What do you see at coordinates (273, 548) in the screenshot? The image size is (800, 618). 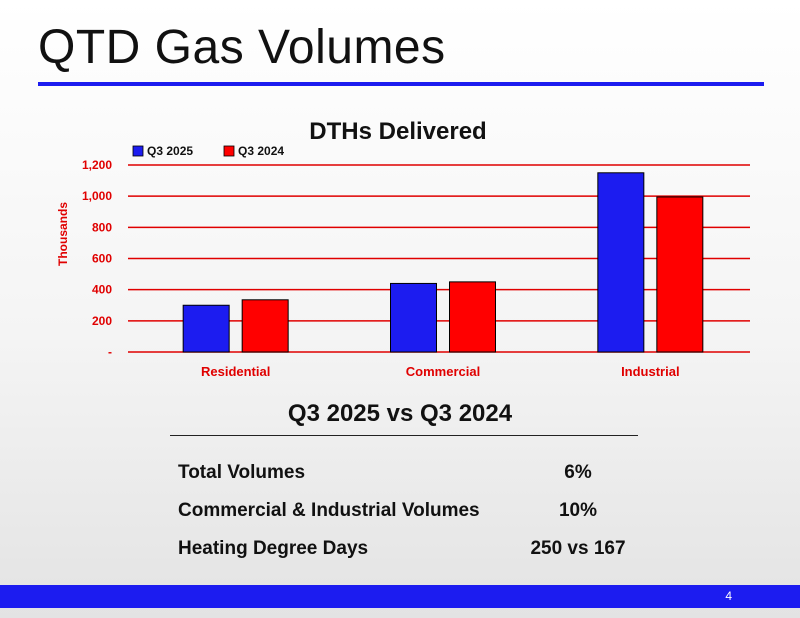 I see `stats-label: Heating Degree Days` at bounding box center [273, 548].